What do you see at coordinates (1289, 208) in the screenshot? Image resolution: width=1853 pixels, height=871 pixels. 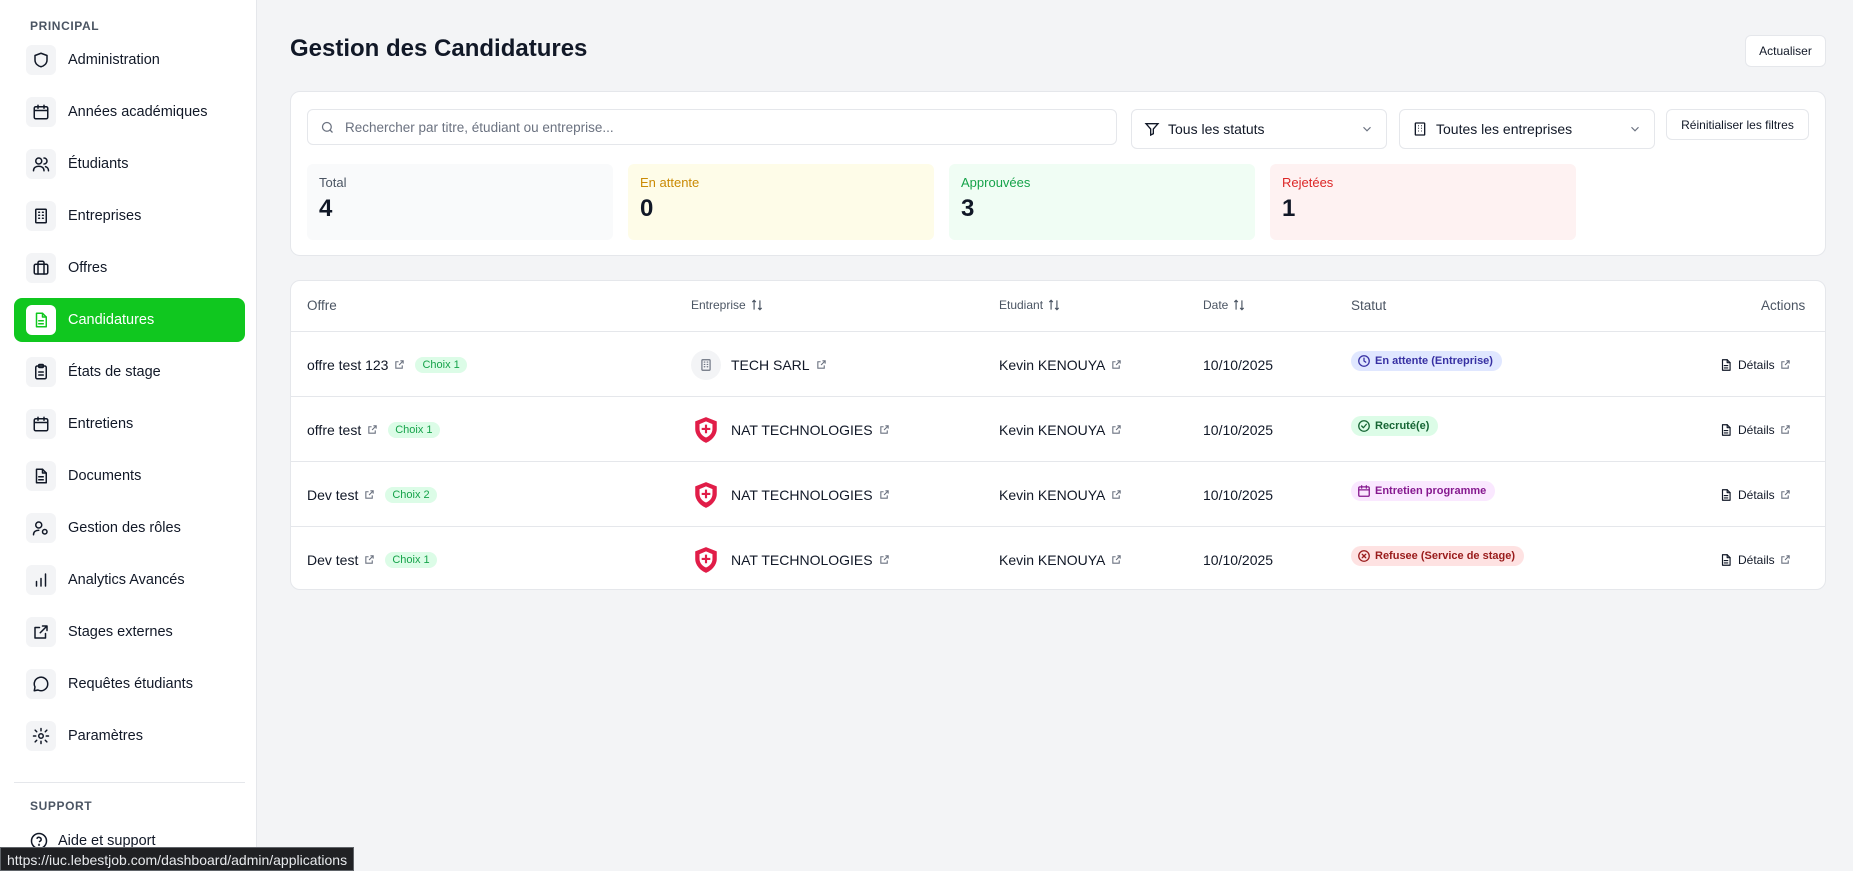 I see `stat-value: 1` at bounding box center [1289, 208].